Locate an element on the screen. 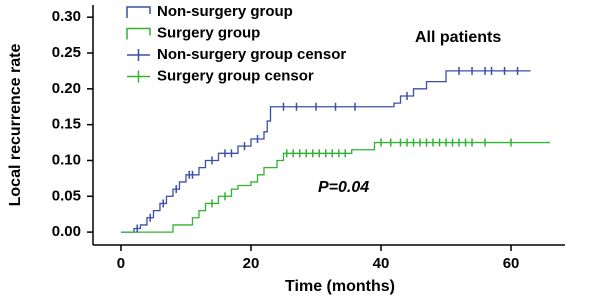  y-tick-label: 0.05 is located at coordinates (66, 195).